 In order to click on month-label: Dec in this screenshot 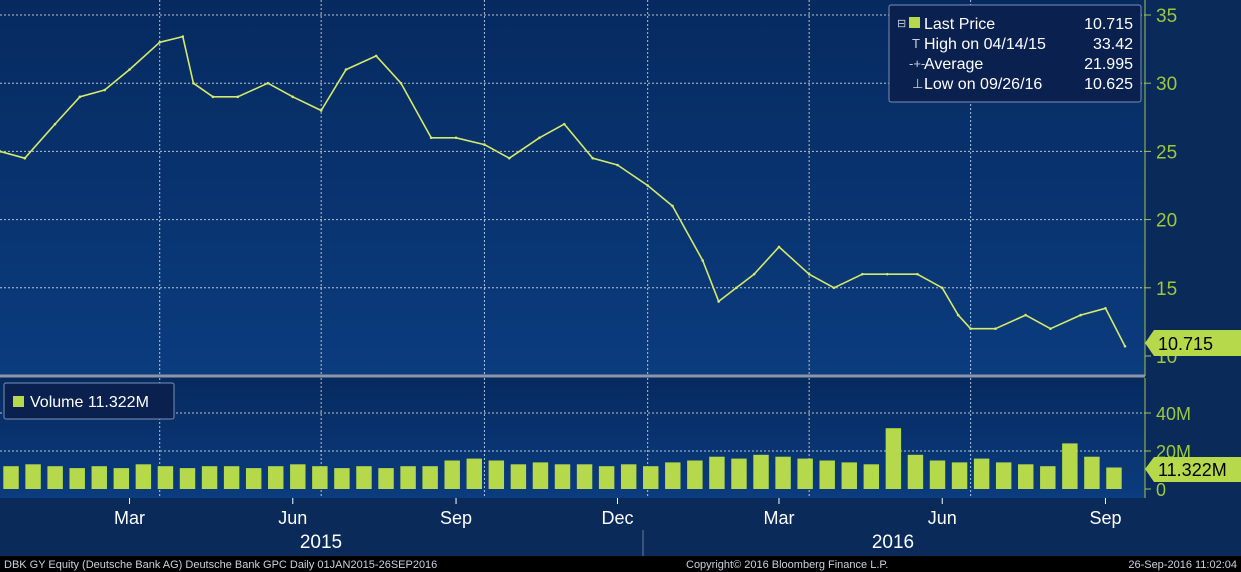, I will do `click(618, 518)`.